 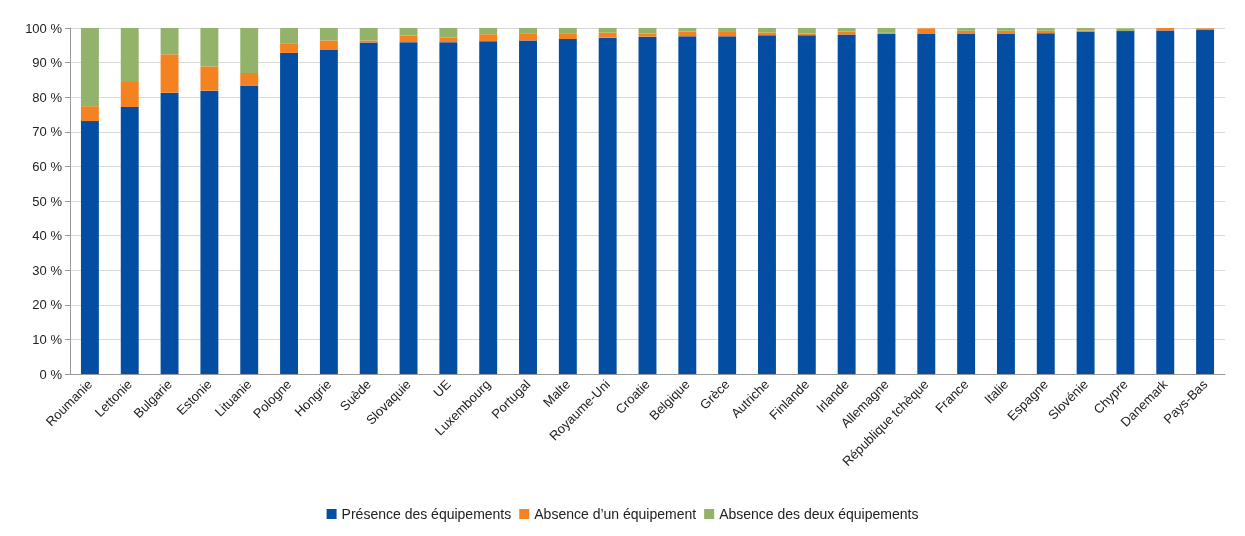 What do you see at coordinates (47, 97) in the screenshot?
I see `y-tick-label: 80 %` at bounding box center [47, 97].